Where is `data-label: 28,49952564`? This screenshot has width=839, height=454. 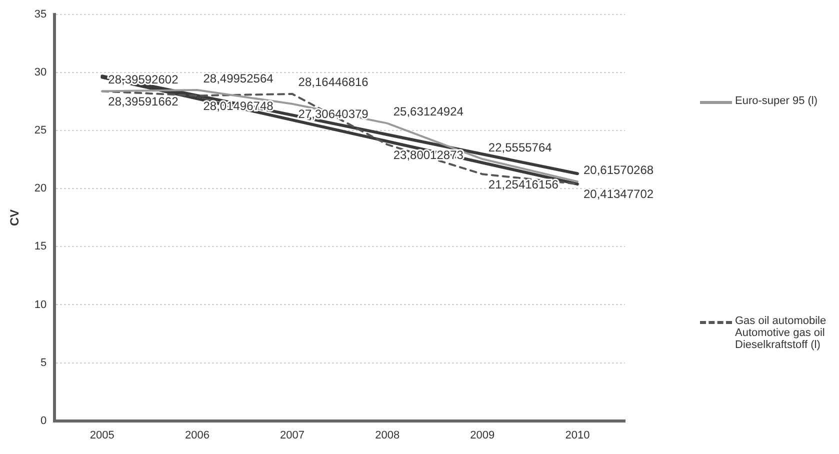
data-label: 28,49952564 is located at coordinates (238, 78).